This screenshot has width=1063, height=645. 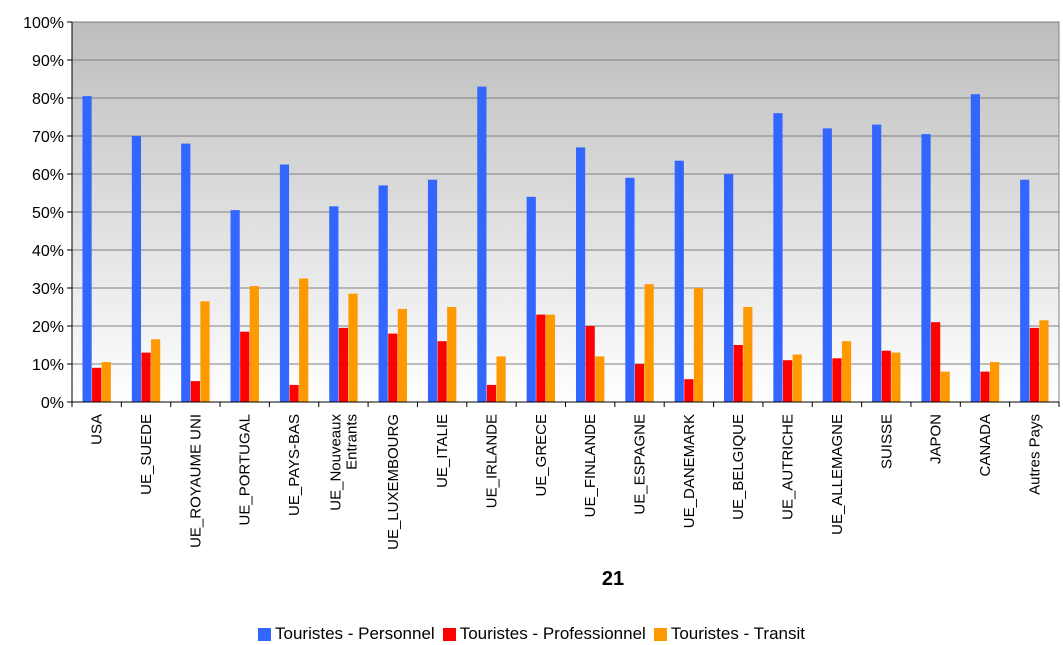 What do you see at coordinates (343, 462) in the screenshot?
I see `x-tick-label: UE_NouveauxEntrants` at bounding box center [343, 462].